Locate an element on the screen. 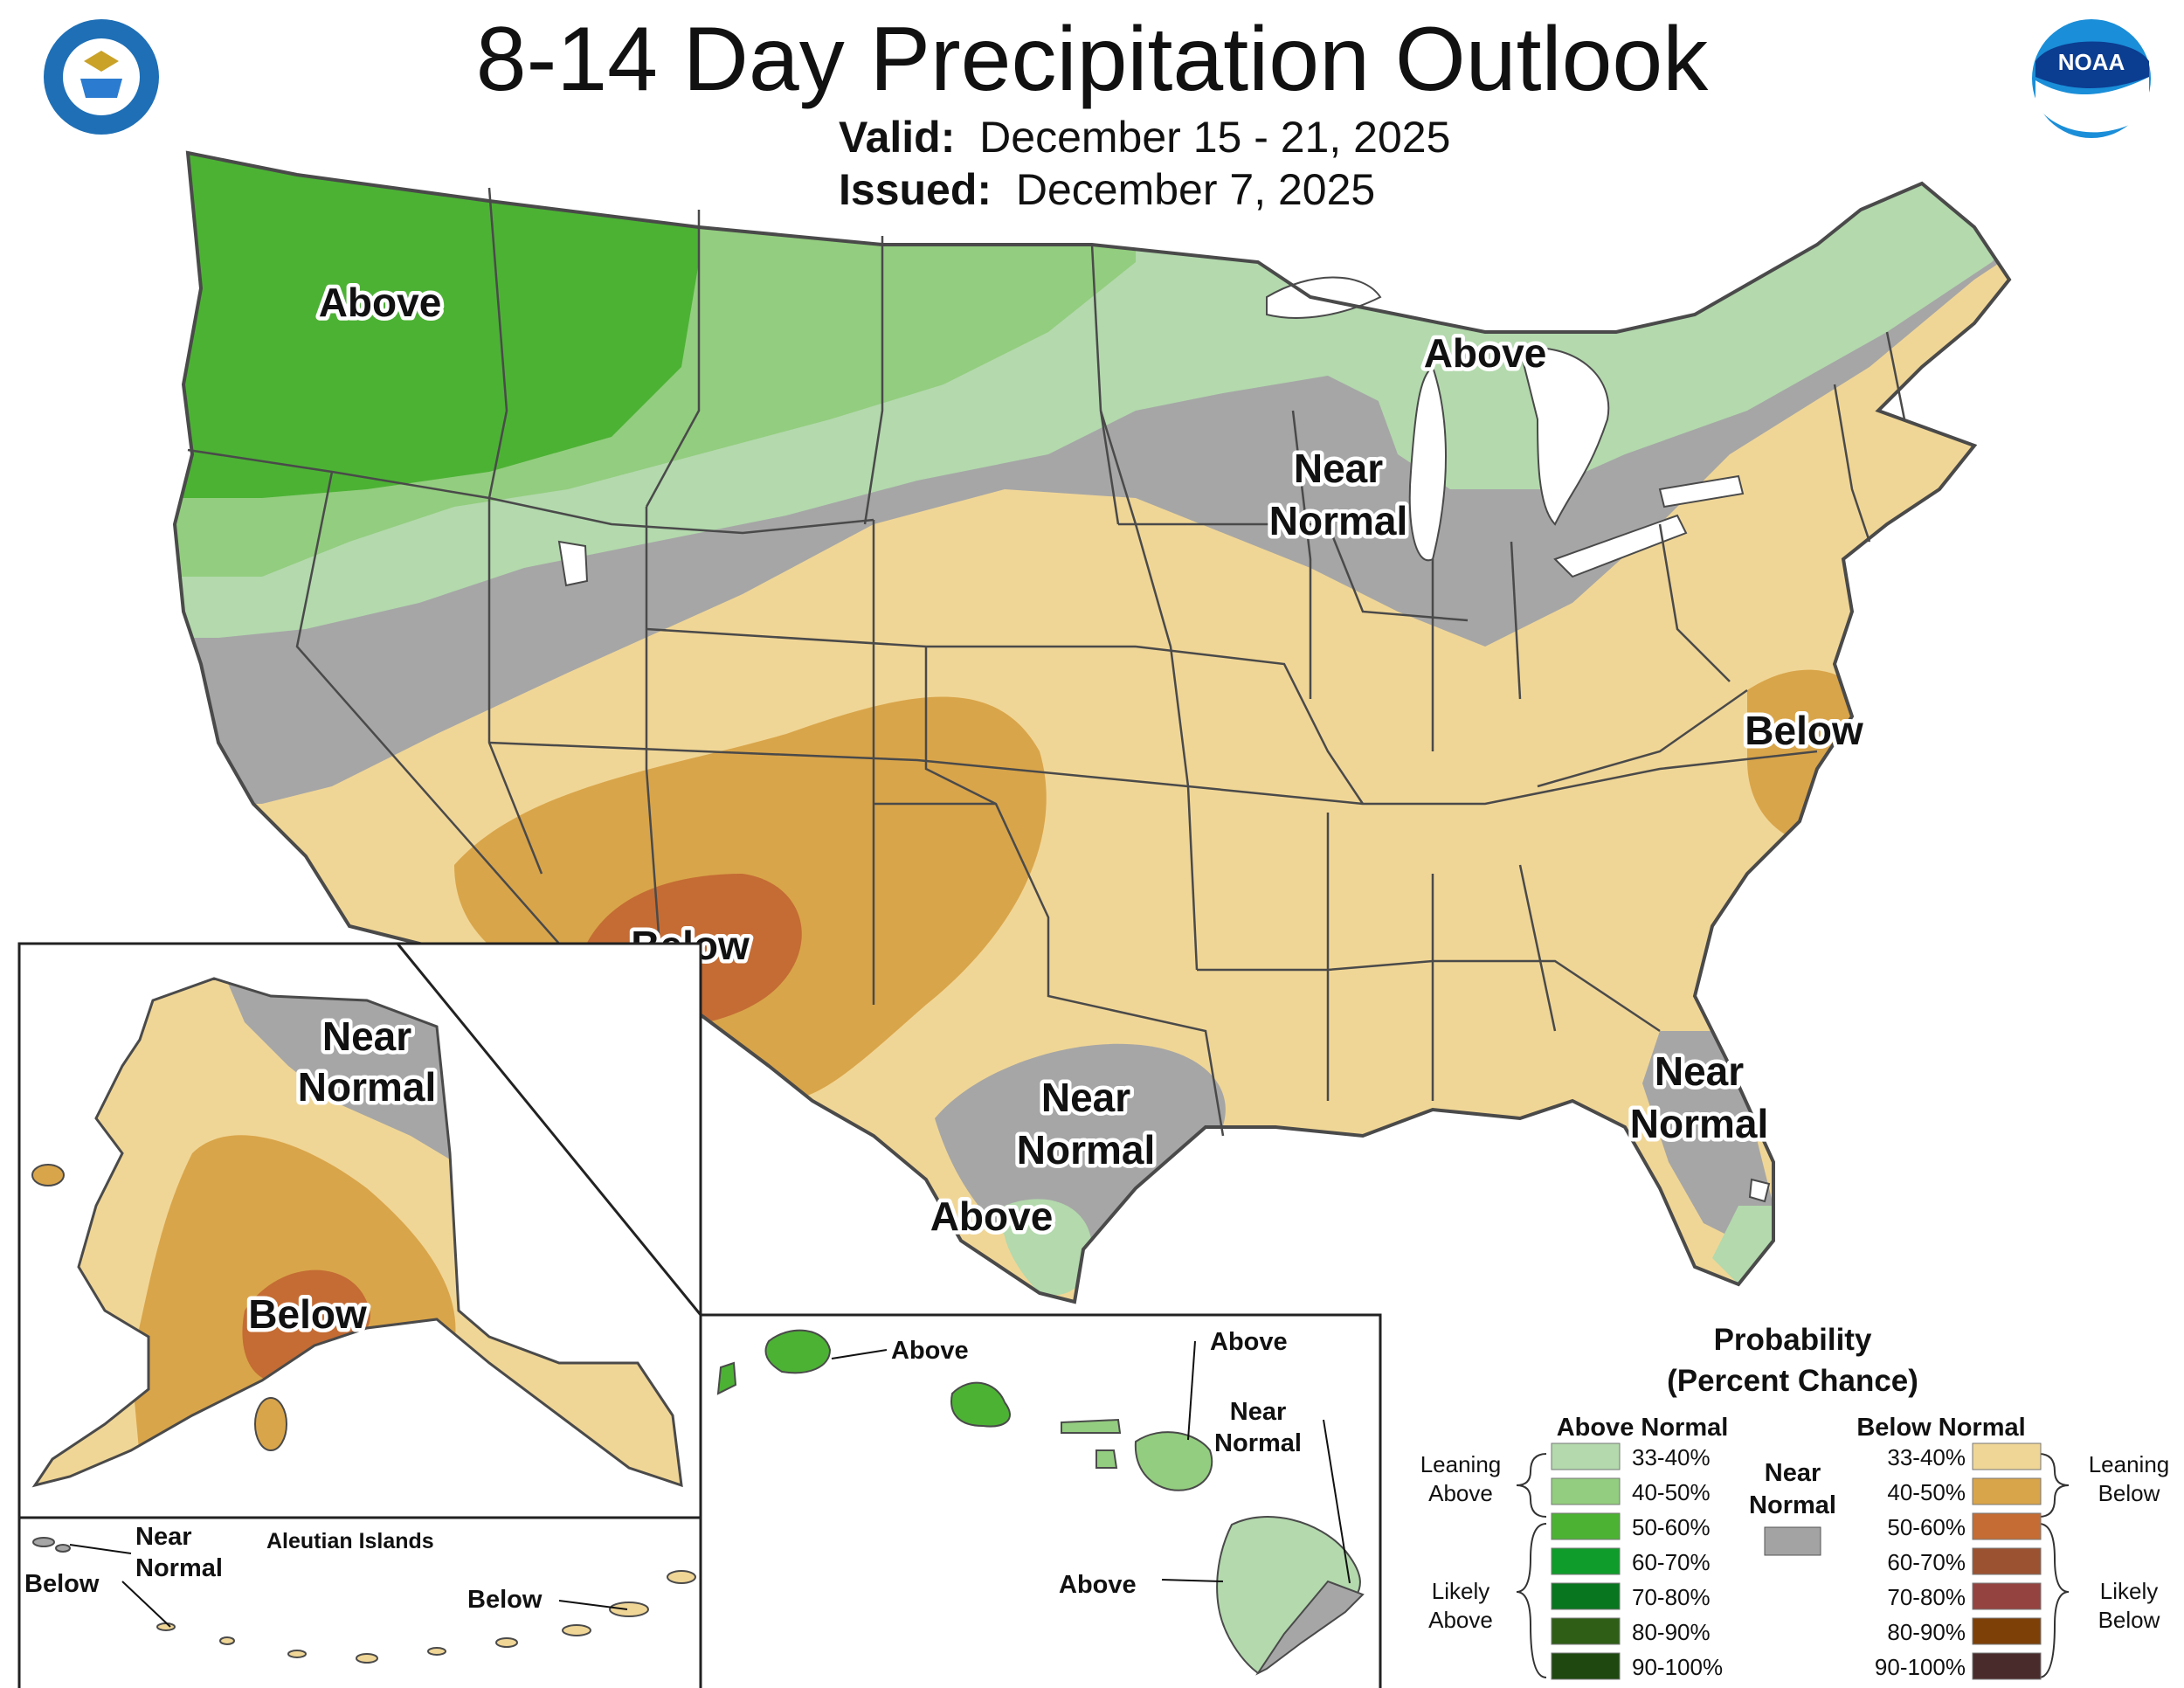  aleutian-islands-west is located at coordinates (51, 1545).